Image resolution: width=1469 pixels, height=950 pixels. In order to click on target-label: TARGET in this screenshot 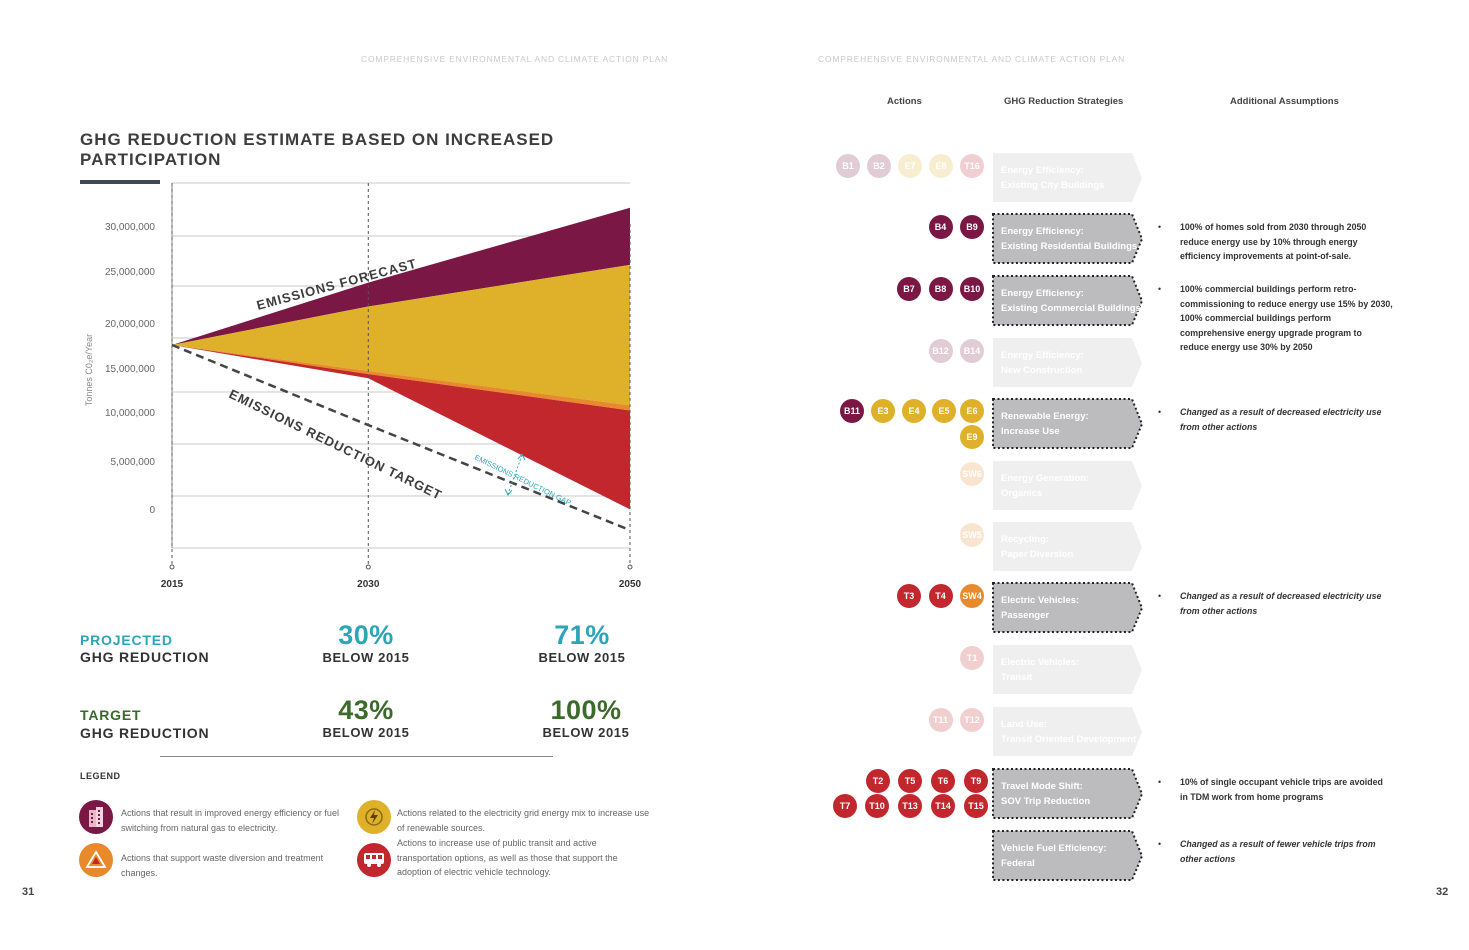, I will do `click(111, 715)`.